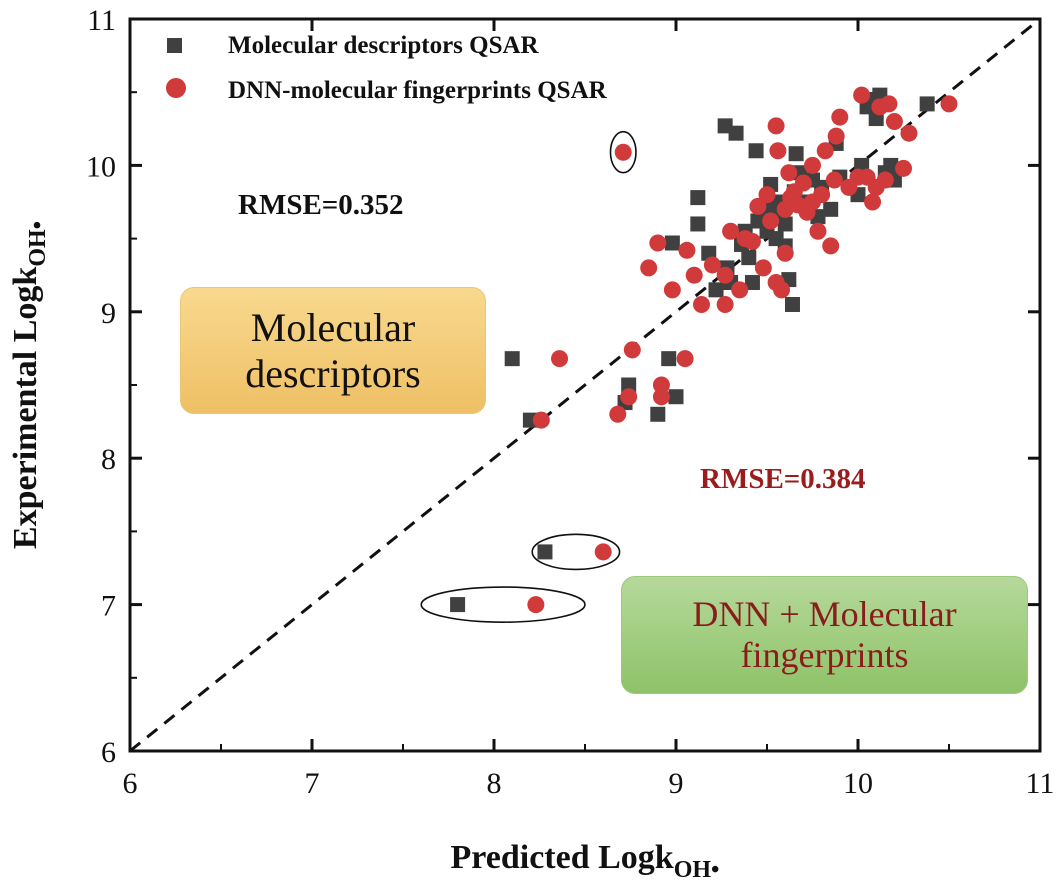 This screenshot has height=886, width=1060. What do you see at coordinates (858, 783) in the screenshot?
I see `x-tick-label: 10` at bounding box center [858, 783].